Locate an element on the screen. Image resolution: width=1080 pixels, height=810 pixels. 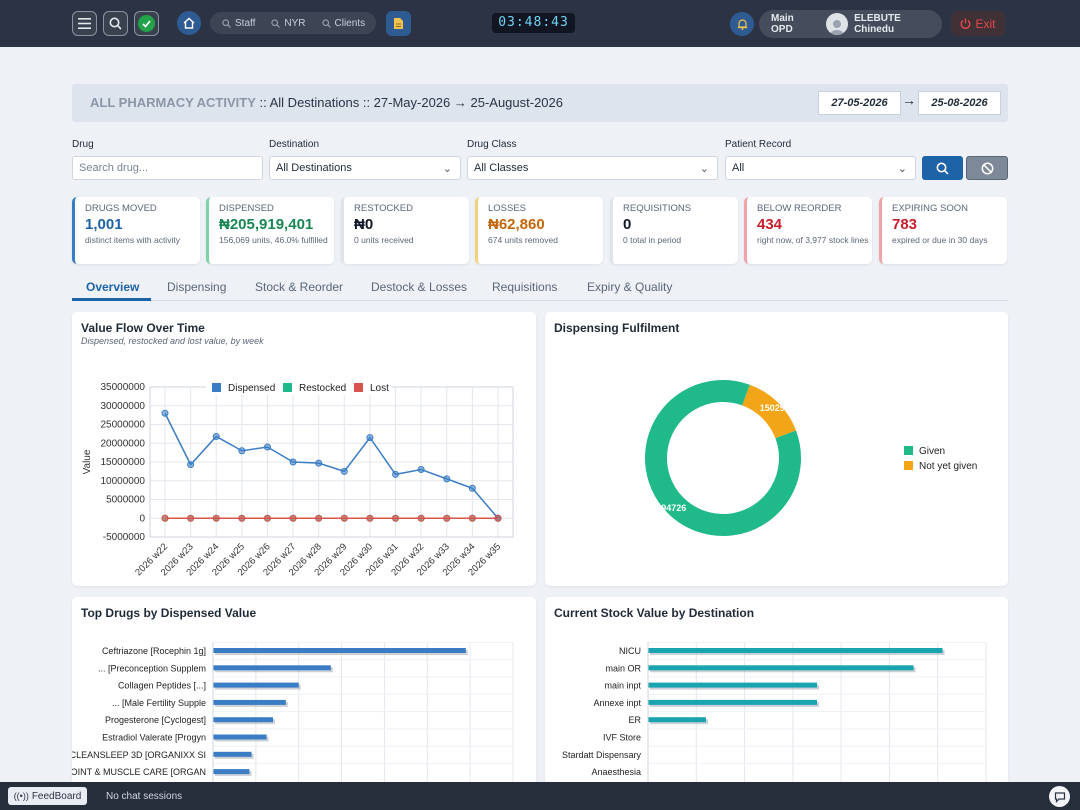
donut-slice-given is located at coordinates (723, 458).